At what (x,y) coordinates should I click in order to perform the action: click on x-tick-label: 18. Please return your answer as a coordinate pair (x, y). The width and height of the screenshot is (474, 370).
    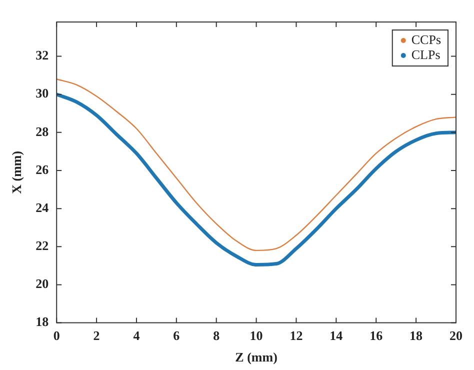
    Looking at the image, I should click on (417, 335).